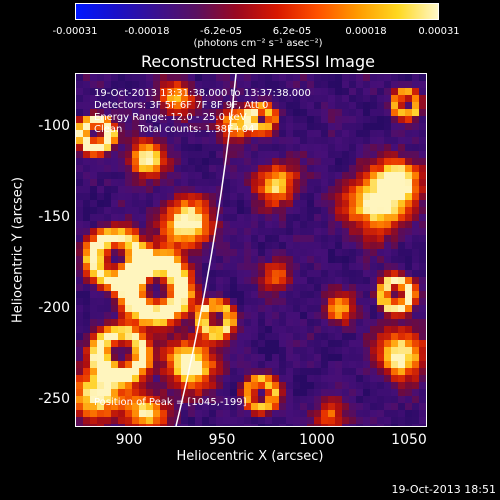  I want to click on plot-title: Reconstructed RHESSI Image, so click(258, 61).